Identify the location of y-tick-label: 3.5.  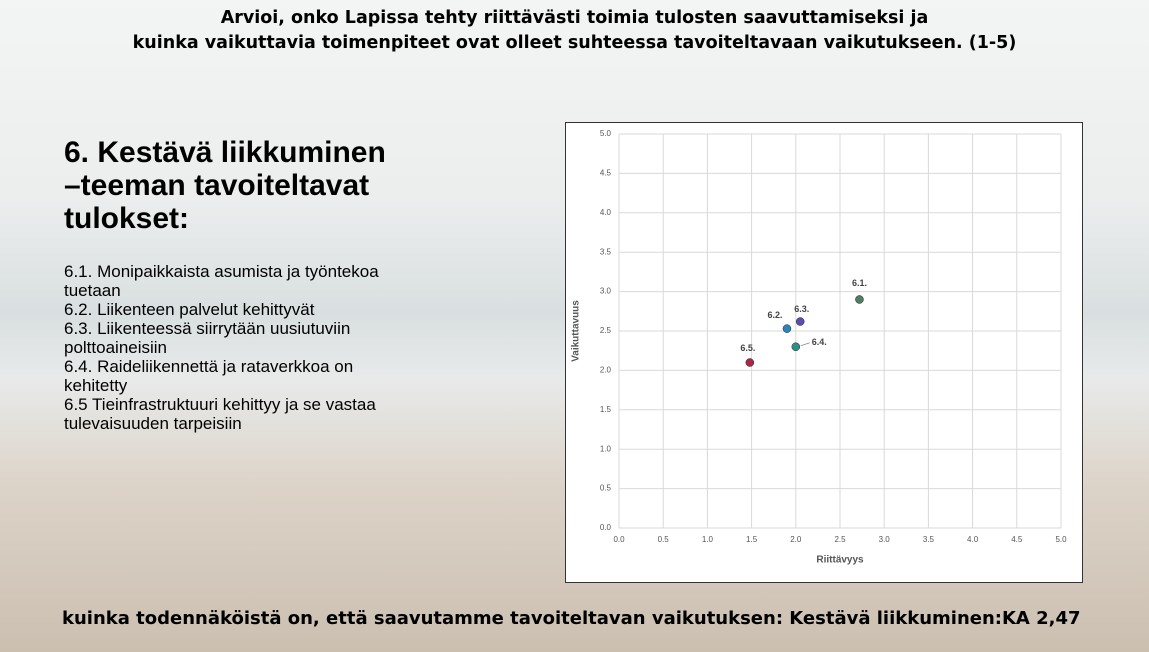
(606, 251).